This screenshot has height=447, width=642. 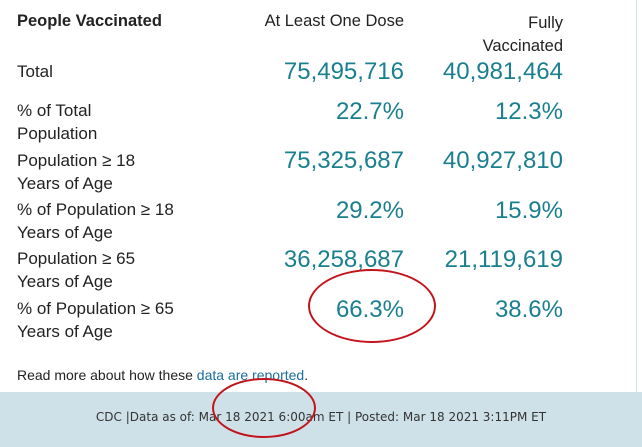 What do you see at coordinates (95, 308) in the screenshot?
I see `row-label-line1: % of Population ≥ 65` at bounding box center [95, 308].